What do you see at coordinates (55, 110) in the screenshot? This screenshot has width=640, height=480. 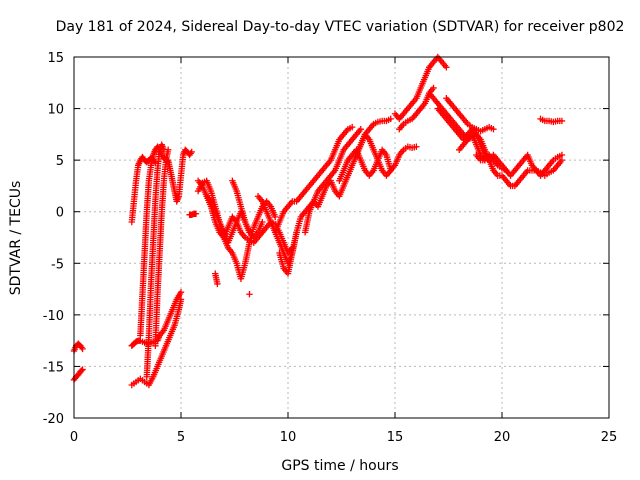 I see `y-tick-label: 10` at bounding box center [55, 110].